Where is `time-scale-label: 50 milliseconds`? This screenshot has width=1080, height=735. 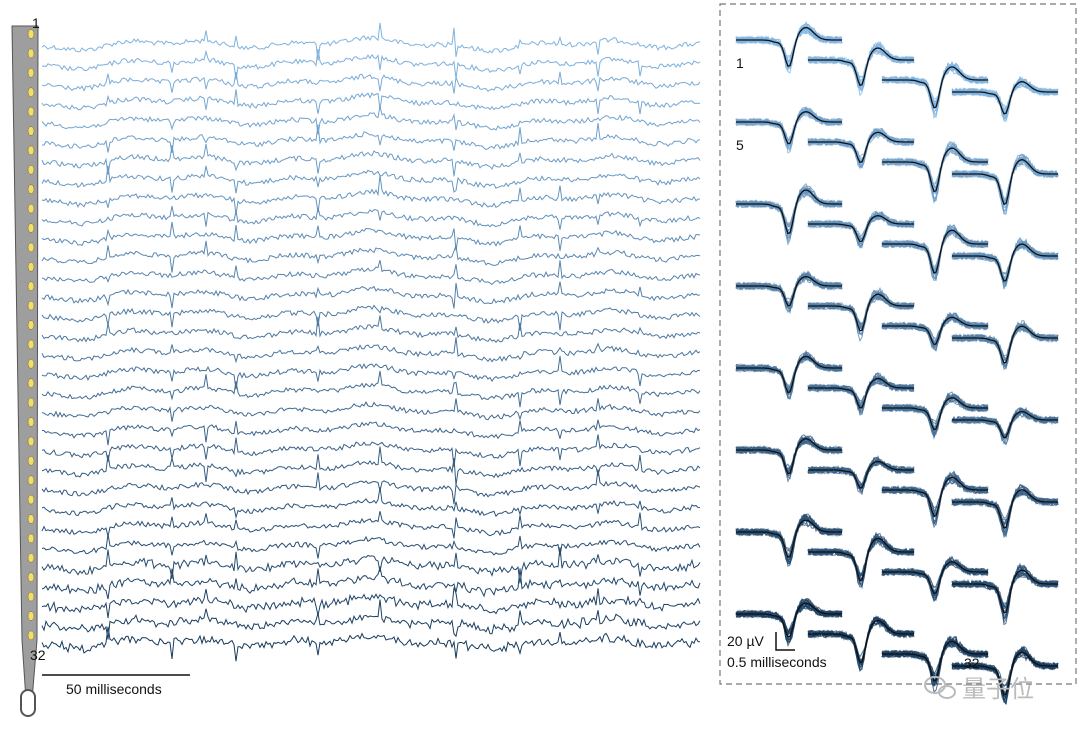 time-scale-label: 50 milliseconds is located at coordinates (114, 689).